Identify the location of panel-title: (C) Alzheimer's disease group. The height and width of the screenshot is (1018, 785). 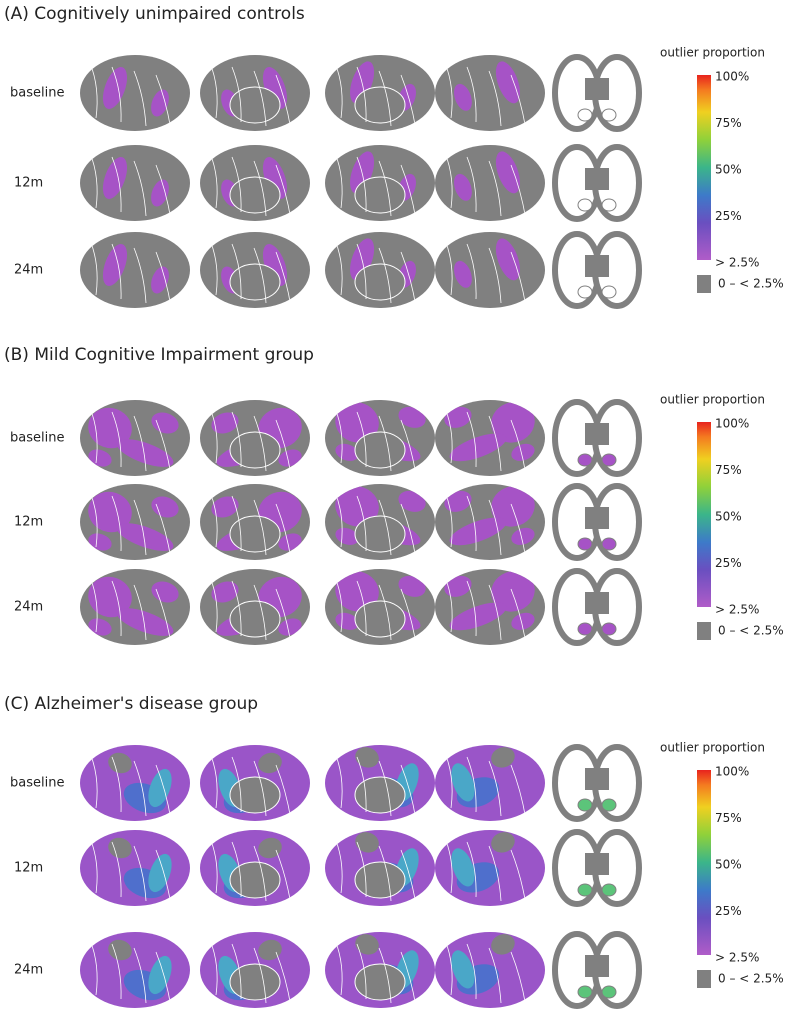
(131, 704).